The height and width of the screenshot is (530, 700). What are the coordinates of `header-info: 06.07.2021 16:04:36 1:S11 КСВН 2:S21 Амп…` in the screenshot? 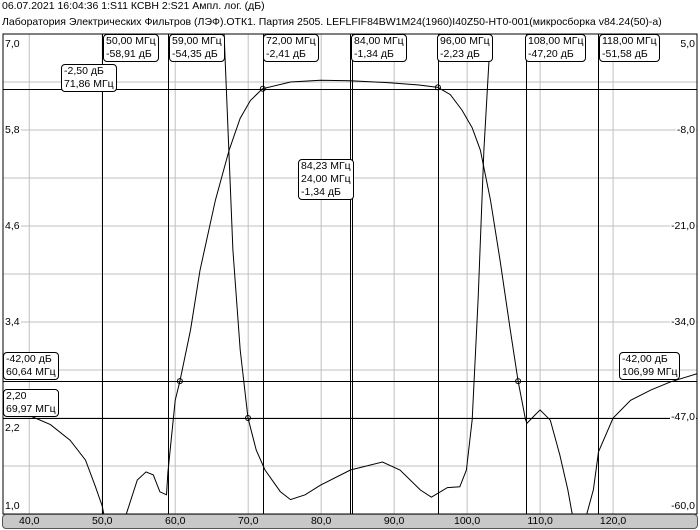 It's located at (133, 6).